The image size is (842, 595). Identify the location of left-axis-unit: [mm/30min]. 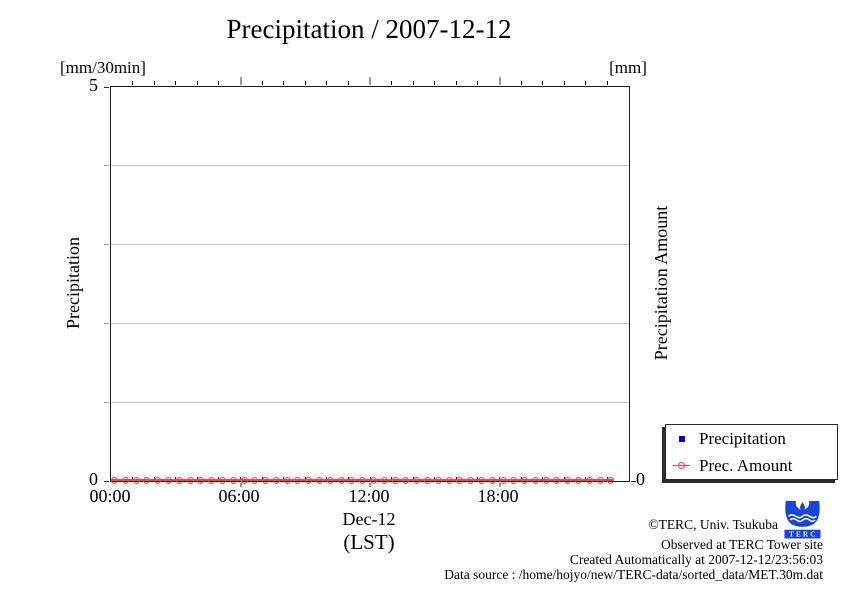
(103, 67).